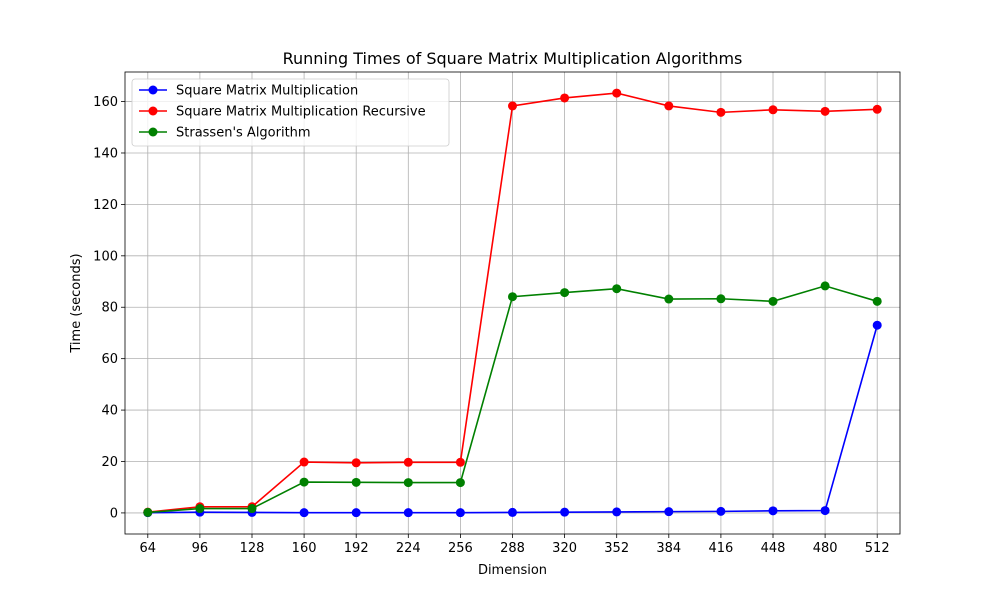  I want to click on x-tick-label: 96, so click(200, 548).